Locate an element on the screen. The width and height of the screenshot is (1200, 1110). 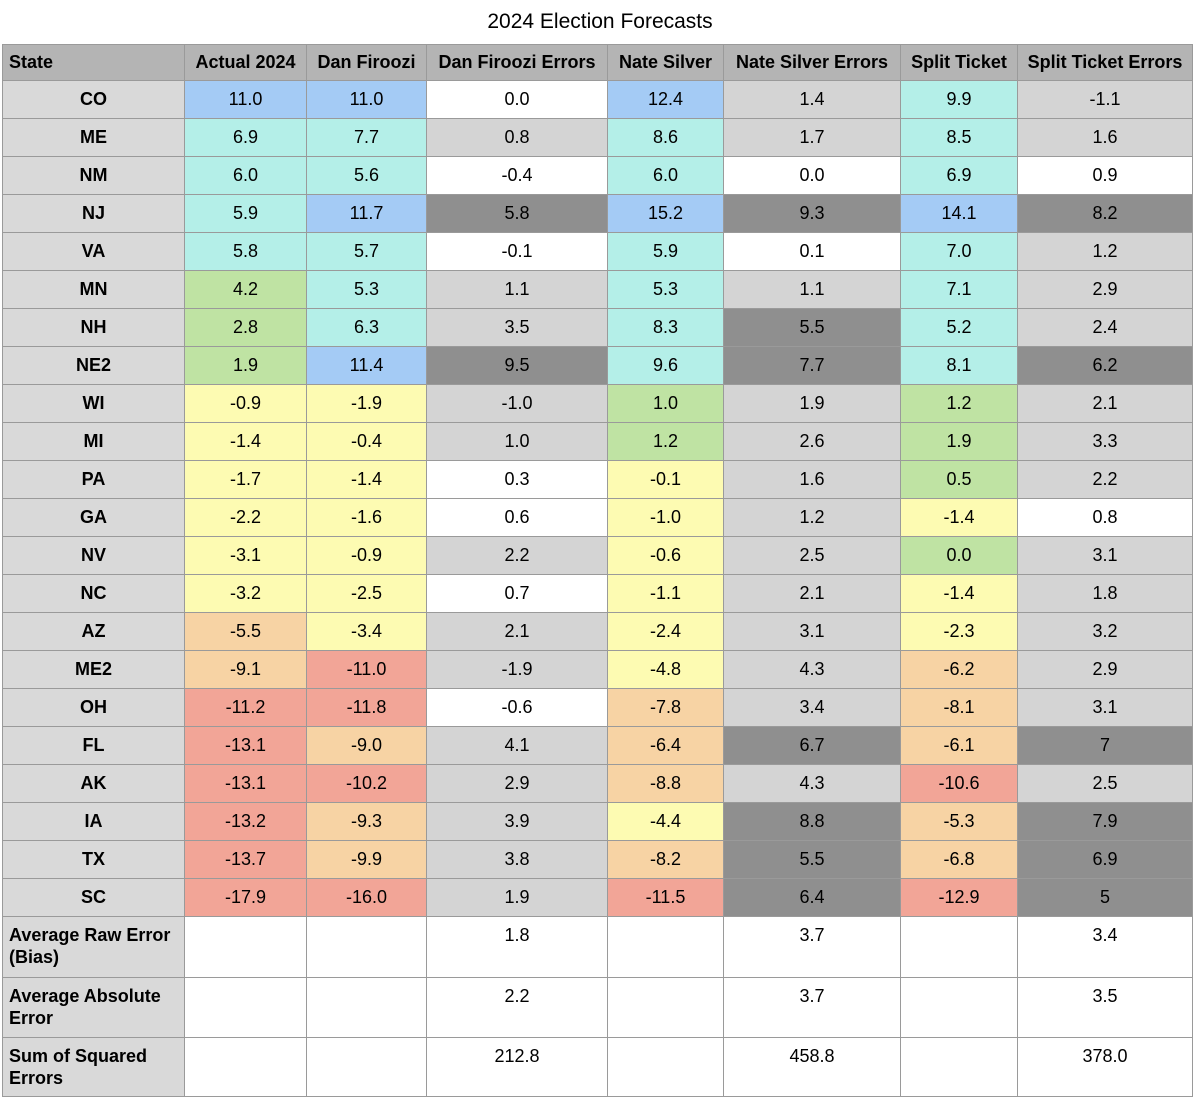
state-cell: TX is located at coordinates (93, 859).